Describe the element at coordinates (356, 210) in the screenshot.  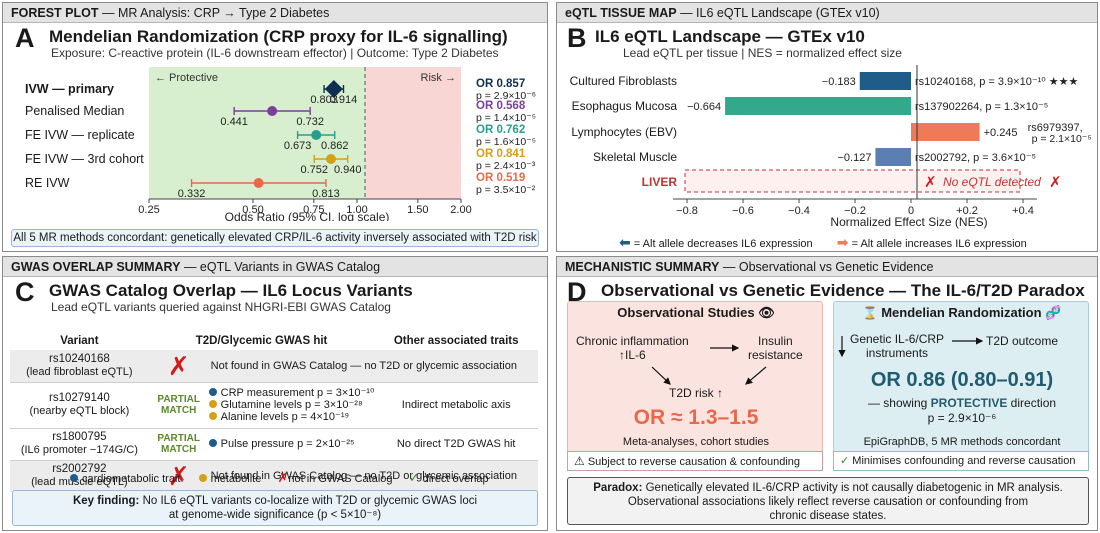
I see `x-tick-label: 1.00` at that location.